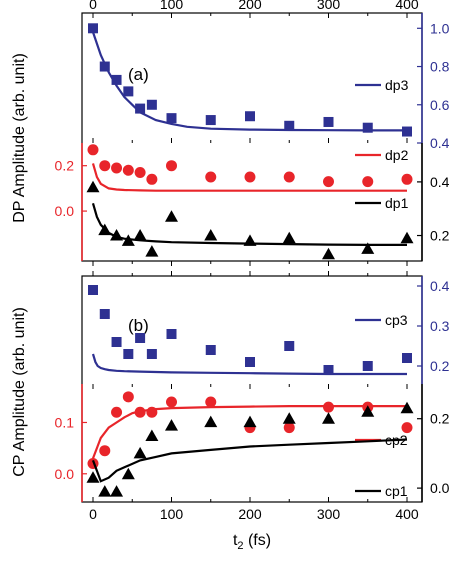 The height and width of the screenshot is (563, 469). What do you see at coordinates (440, 28) in the screenshot?
I see `right-axis-tick-label: 1.0` at bounding box center [440, 28].